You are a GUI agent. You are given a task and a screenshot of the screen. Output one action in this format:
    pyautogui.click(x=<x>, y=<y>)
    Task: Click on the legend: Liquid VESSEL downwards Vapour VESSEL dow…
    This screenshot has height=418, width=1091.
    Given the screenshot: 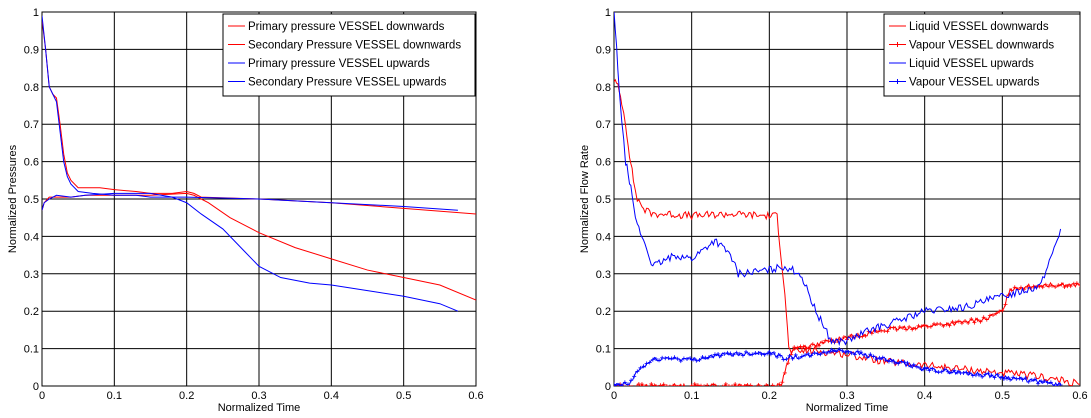 What is the action you would take?
    pyautogui.click(x=982, y=55)
    